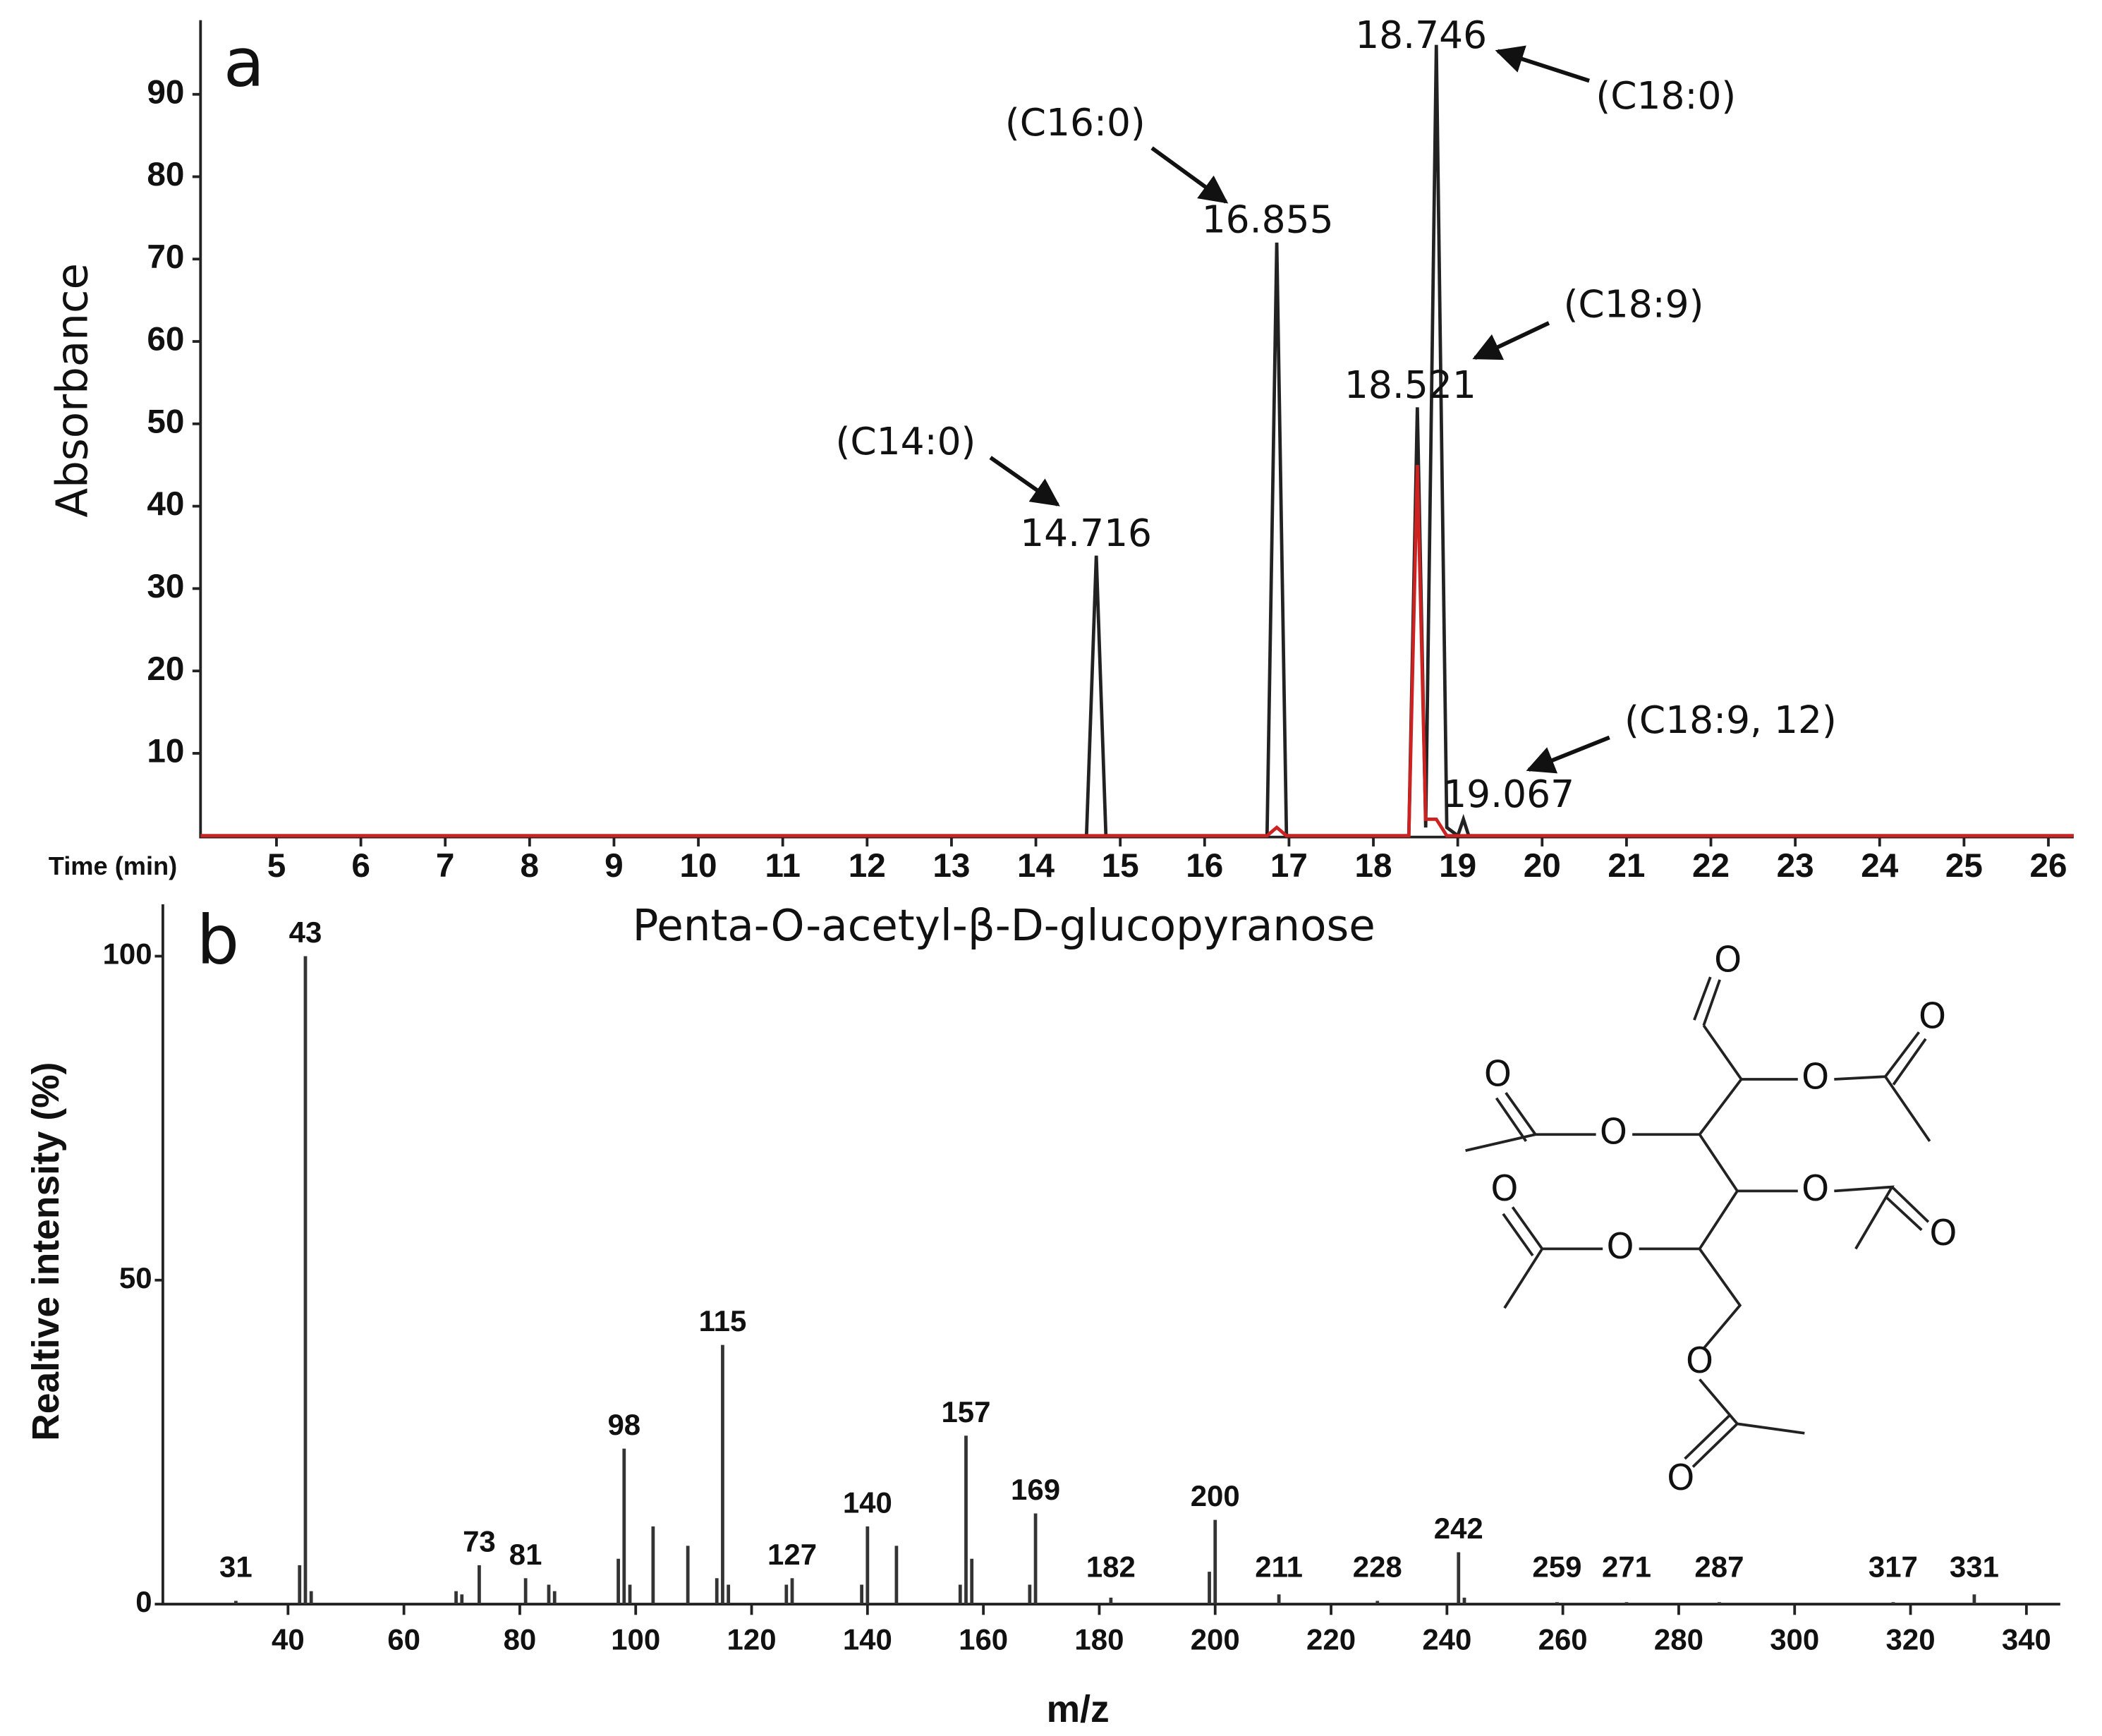 This screenshot has height=1736, width=2102. What do you see at coordinates (1964, 866) in the screenshot?
I see `x-tick-label: 25` at bounding box center [1964, 866].